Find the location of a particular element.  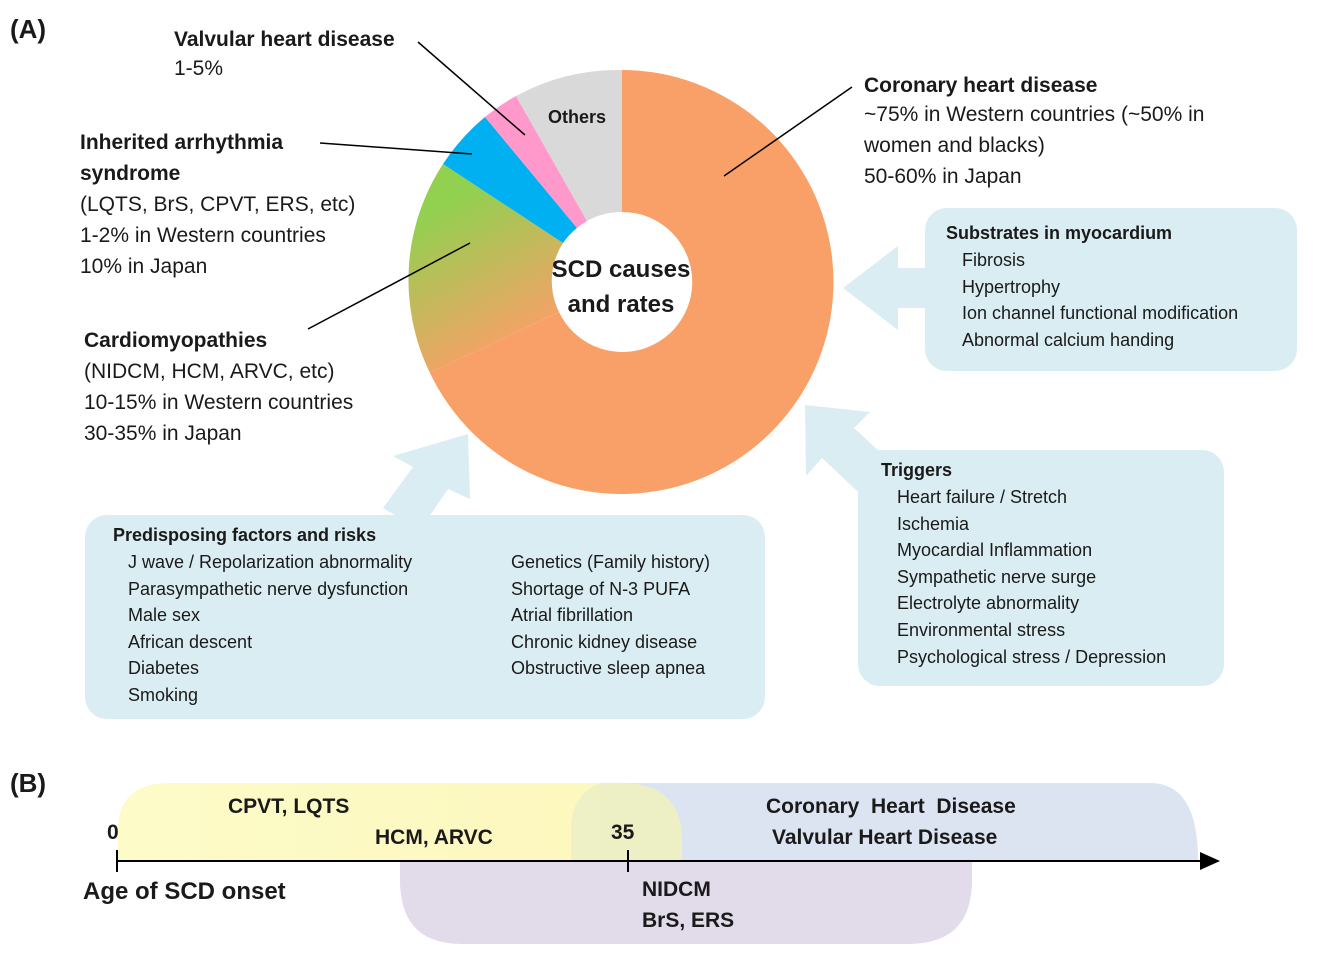

substrates-arrow is located at coordinates (887, 288).